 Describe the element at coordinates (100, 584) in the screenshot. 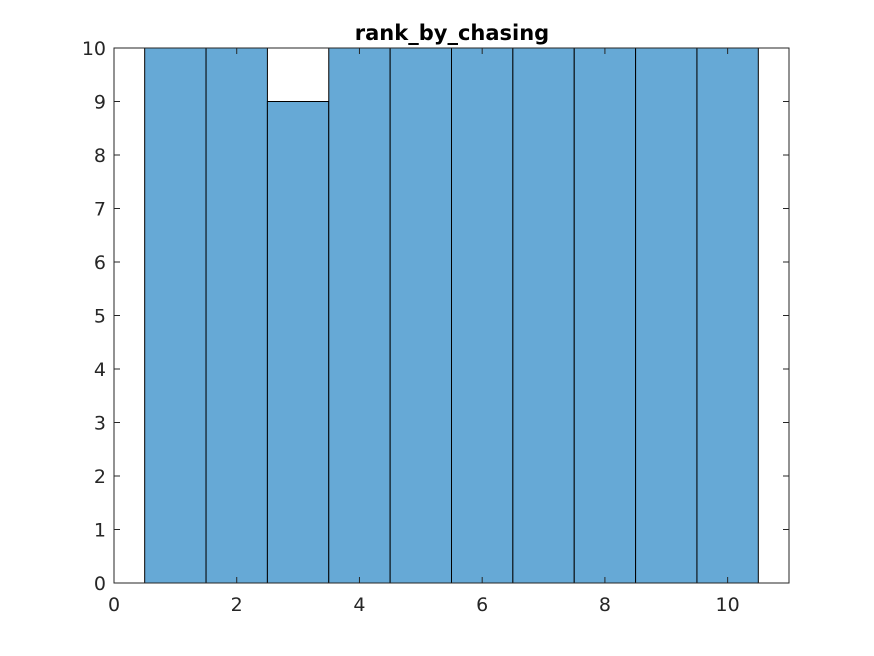

I see `y-tick-label: 0` at that location.